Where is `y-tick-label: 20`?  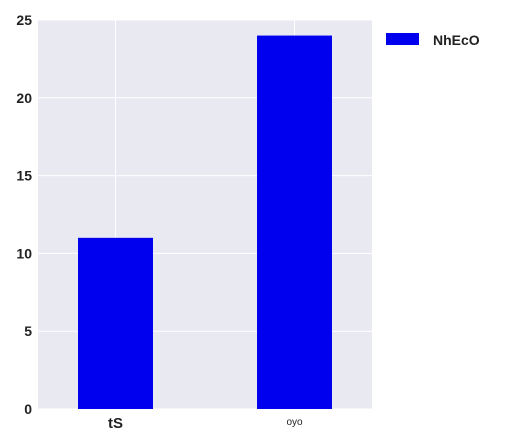
y-tick-label: 20 is located at coordinates (24, 98).